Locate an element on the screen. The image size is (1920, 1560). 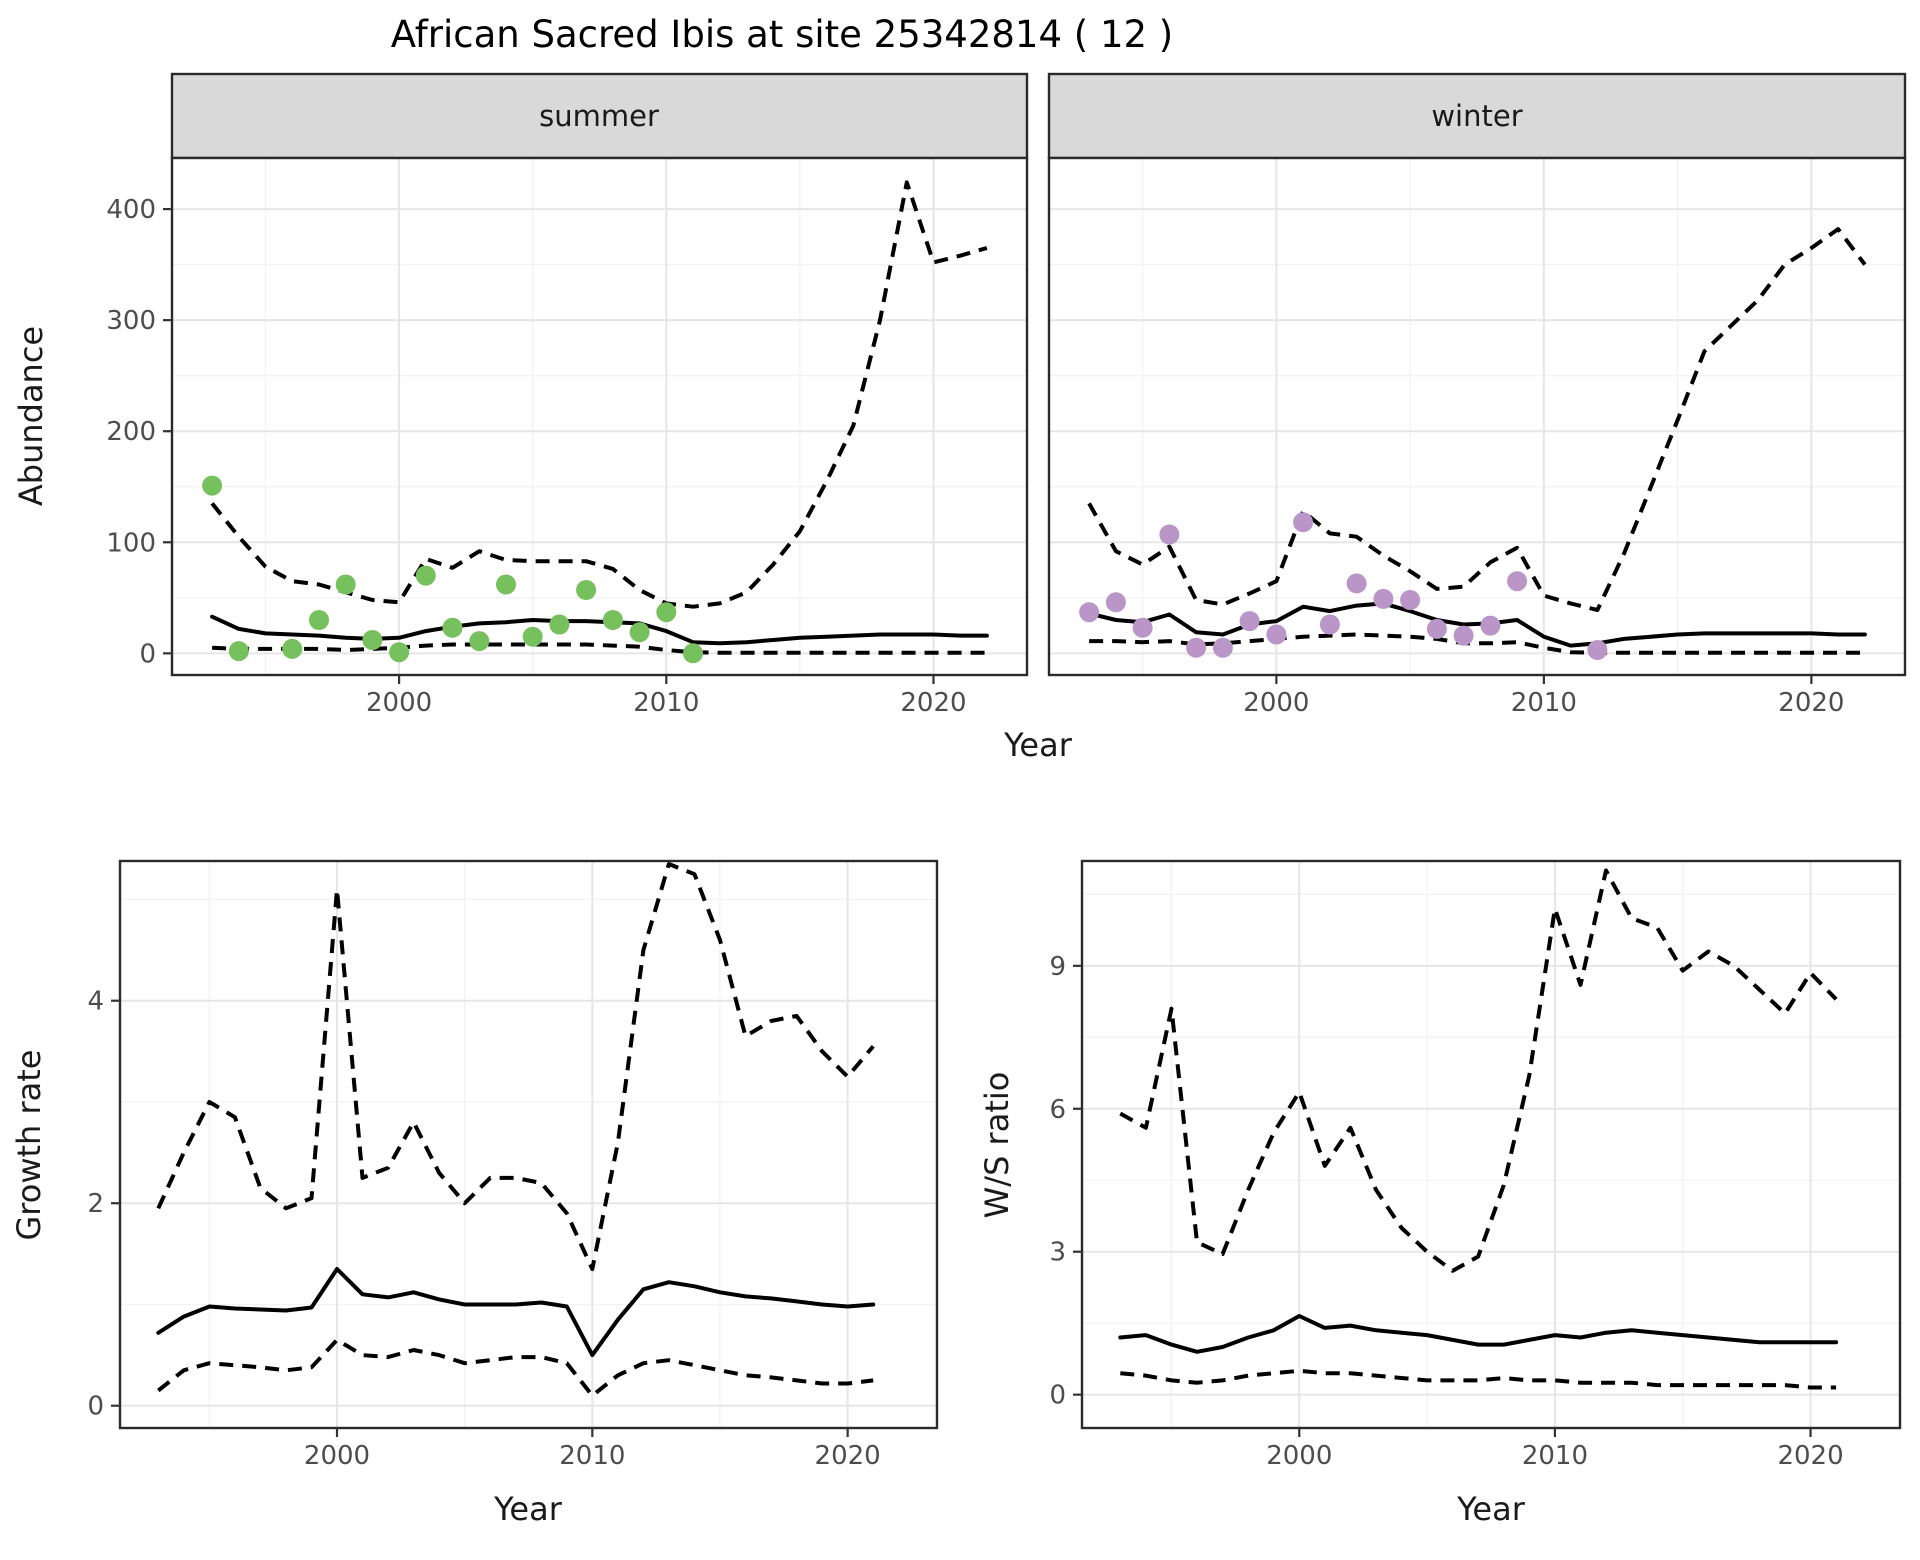
y-tick-label: 400 is located at coordinates (131, 210).